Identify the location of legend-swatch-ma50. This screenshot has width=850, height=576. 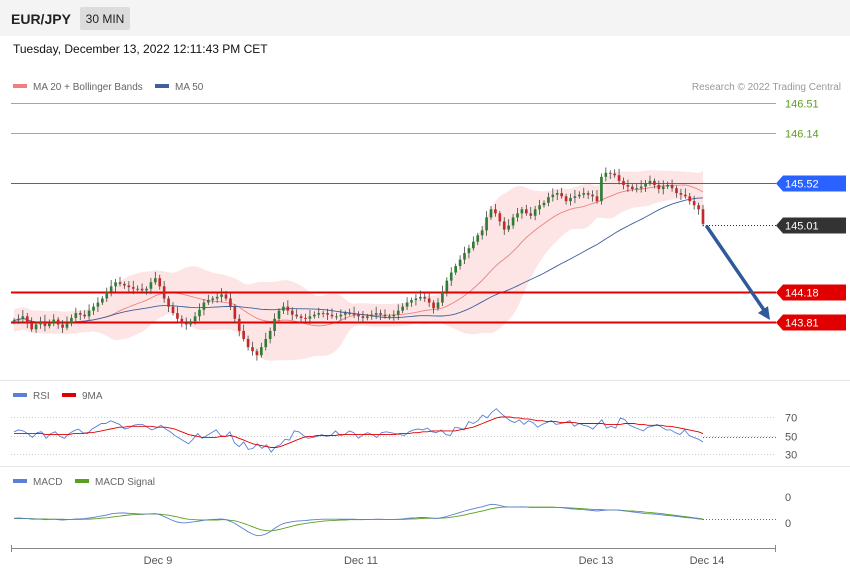
(162, 86).